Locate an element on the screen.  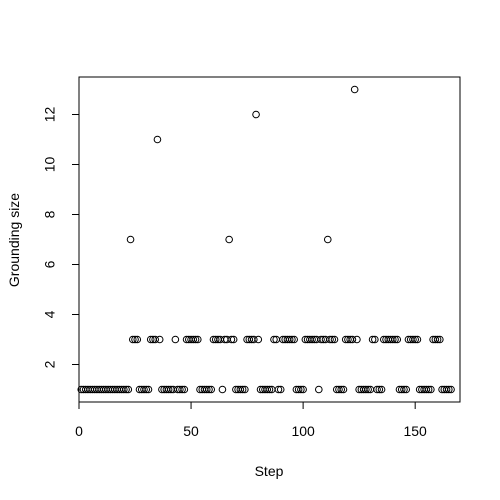
x-axis-label: Step is located at coordinates (269, 471).